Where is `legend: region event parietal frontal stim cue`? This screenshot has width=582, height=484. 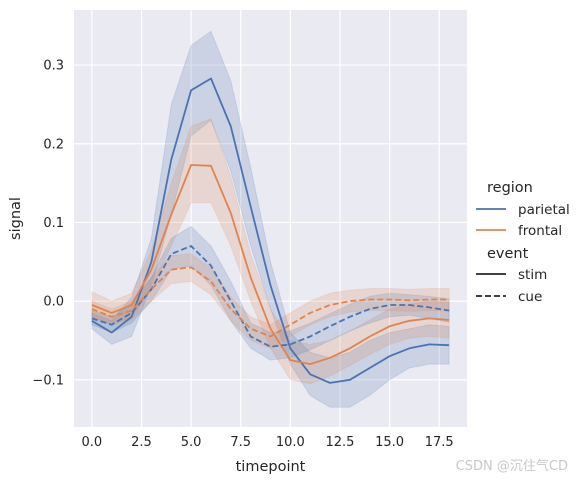
legend: region event parietal frontal stim cue is located at coordinates (523, 242).